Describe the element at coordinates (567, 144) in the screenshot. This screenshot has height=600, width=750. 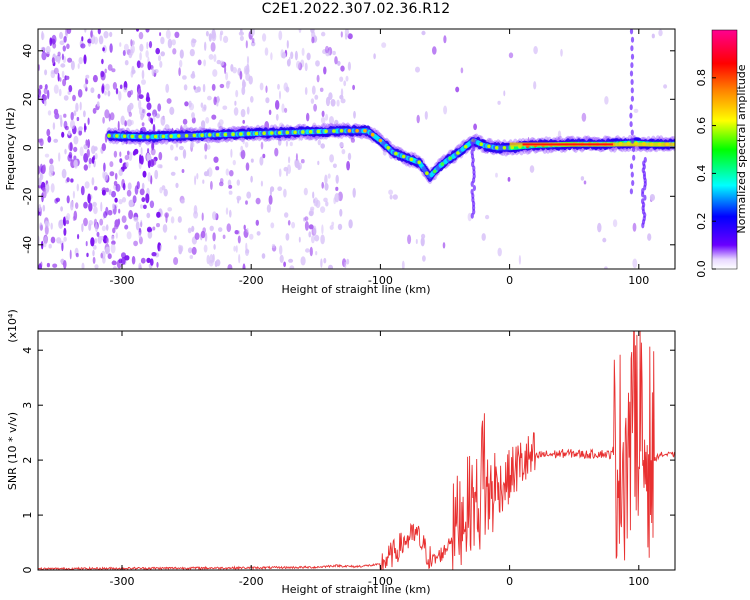
I see `ridge-hot-line-core` at that location.